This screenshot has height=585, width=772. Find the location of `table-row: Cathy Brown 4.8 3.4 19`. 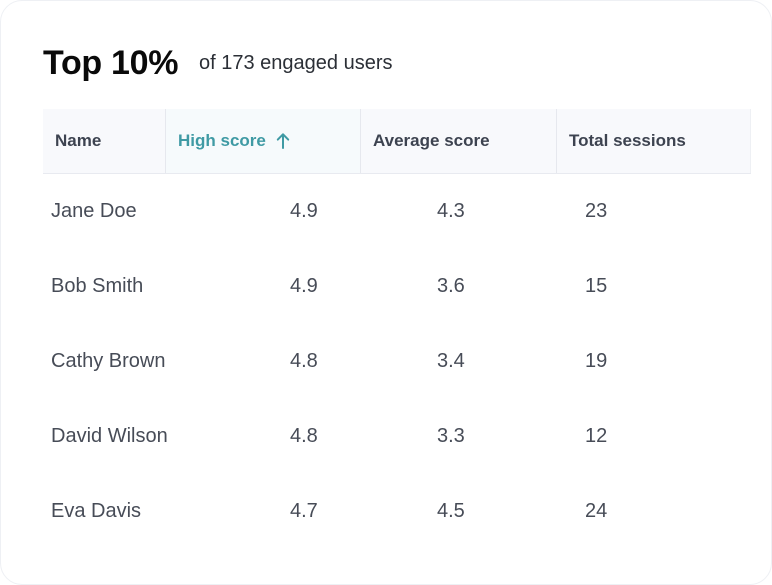

table-row: Cathy Brown 4.8 3.4 19 is located at coordinates (397, 361).